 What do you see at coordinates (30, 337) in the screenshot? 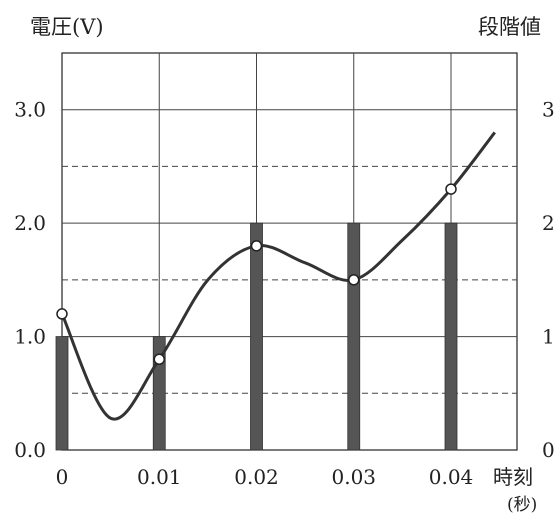
I see `y-tick-label-left: 1.0` at bounding box center [30, 337].